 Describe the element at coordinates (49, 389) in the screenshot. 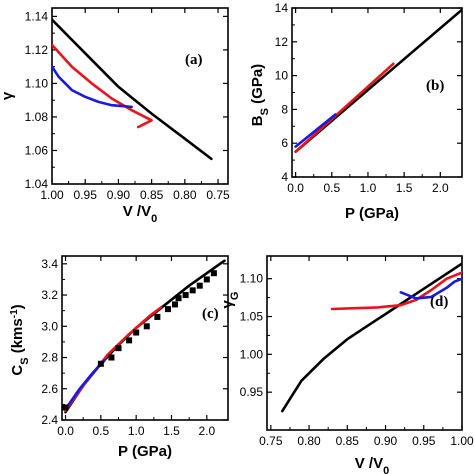

I see `y-tick-label: 2.6` at that location.